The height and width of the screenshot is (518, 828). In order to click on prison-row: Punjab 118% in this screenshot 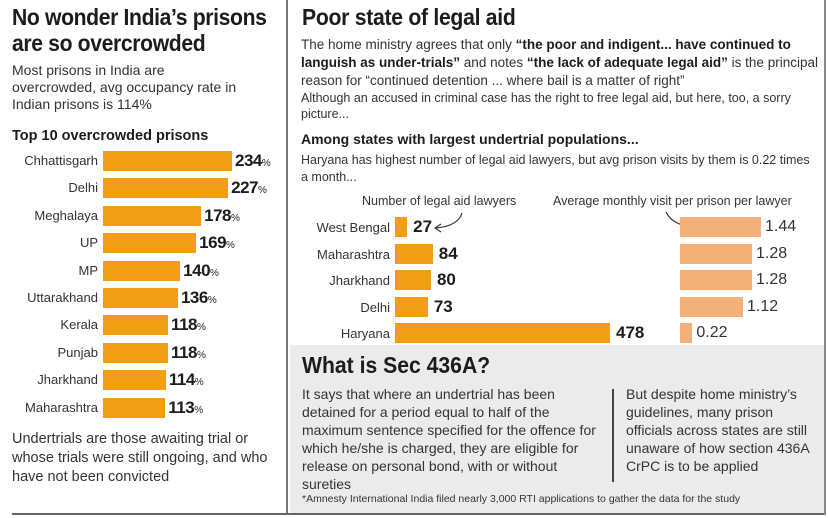, I will do `click(142, 353)`.